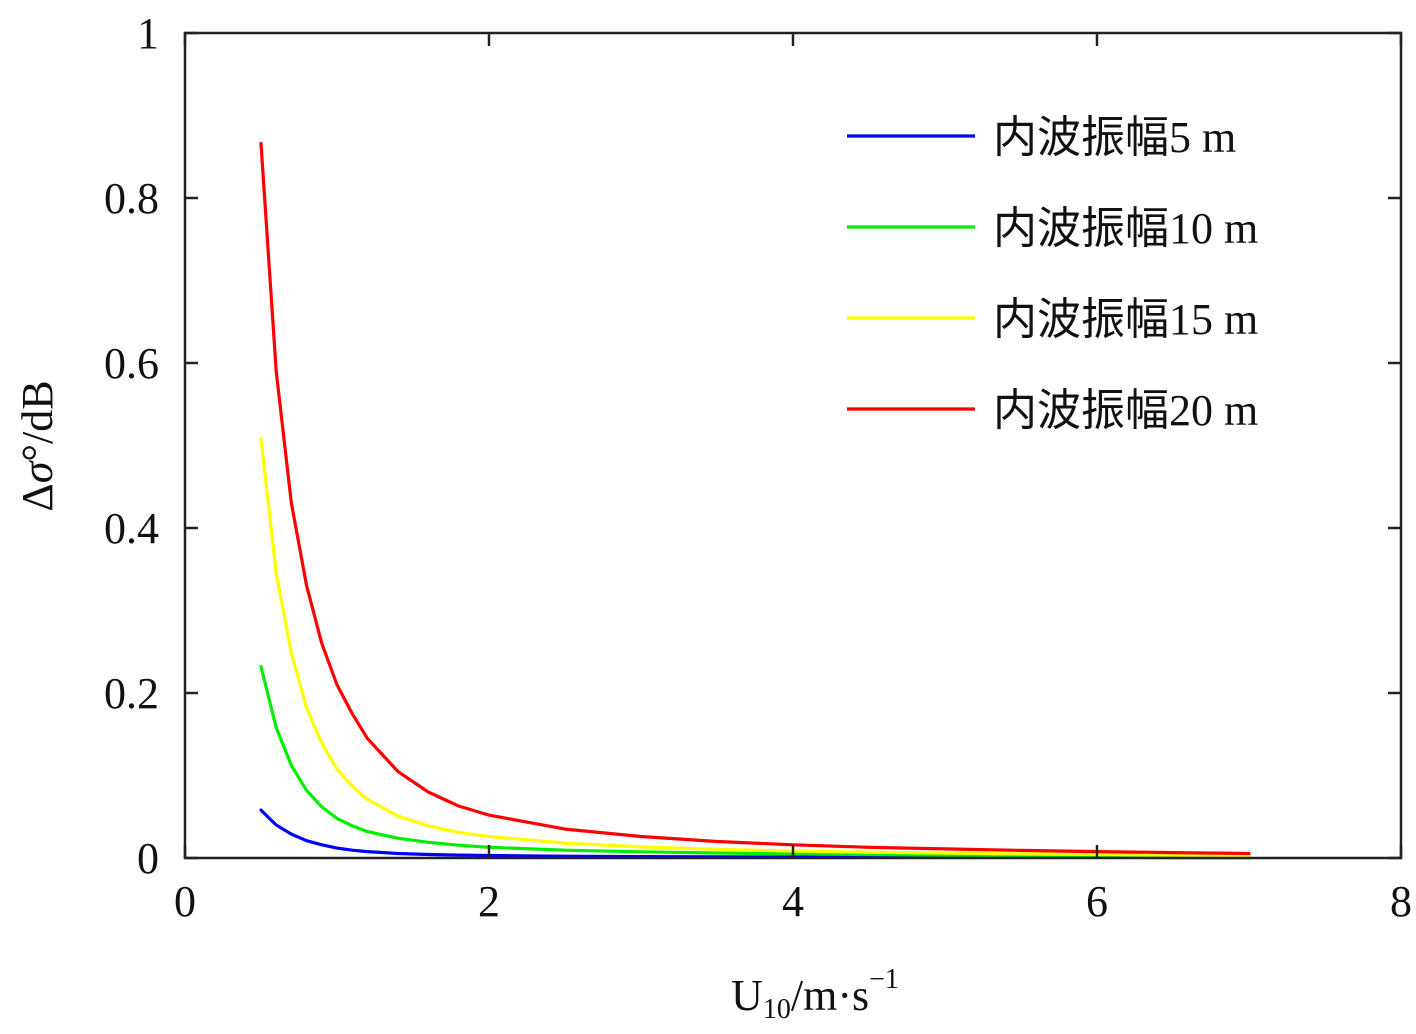 The height and width of the screenshot is (1034, 1416). What do you see at coordinates (37, 412) in the screenshot?
I see `y-axis-title-unit: /dB` at bounding box center [37, 412].